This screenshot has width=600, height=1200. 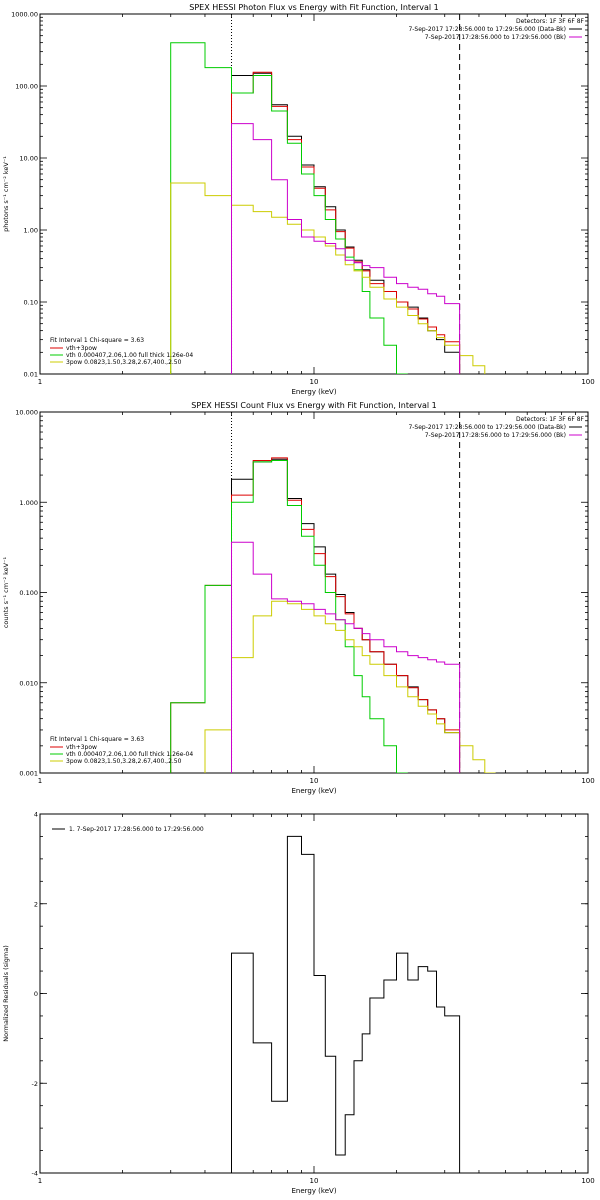 I want to click on y-tick-label: 0.100, so click(x=28, y=593).